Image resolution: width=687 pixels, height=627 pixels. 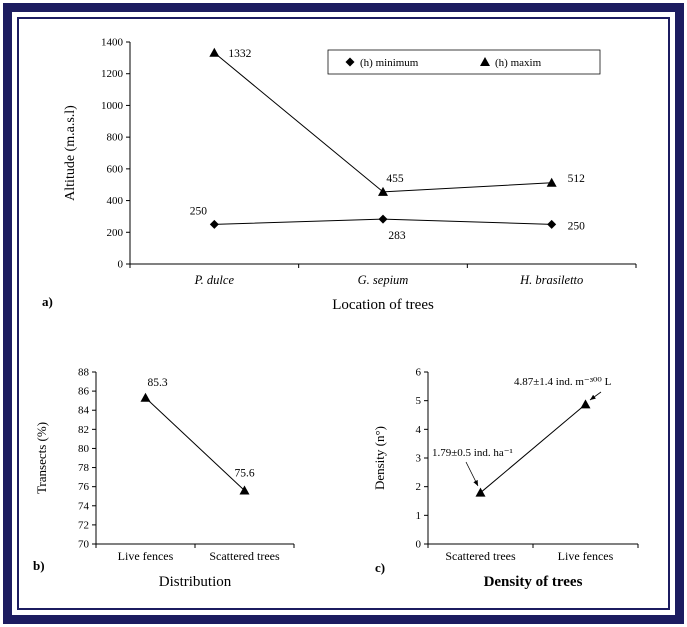 I want to click on svg-text: 1200, so click(x=112, y=74).